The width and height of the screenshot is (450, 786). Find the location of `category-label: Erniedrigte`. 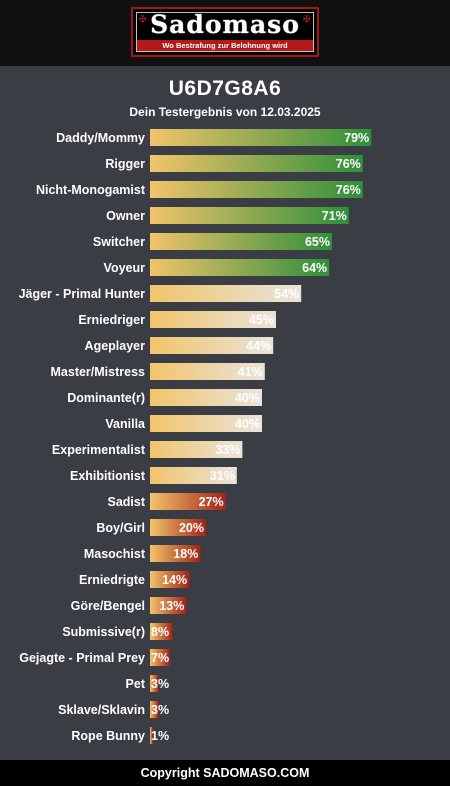

category-label: Erniedrigte is located at coordinates (112, 580).